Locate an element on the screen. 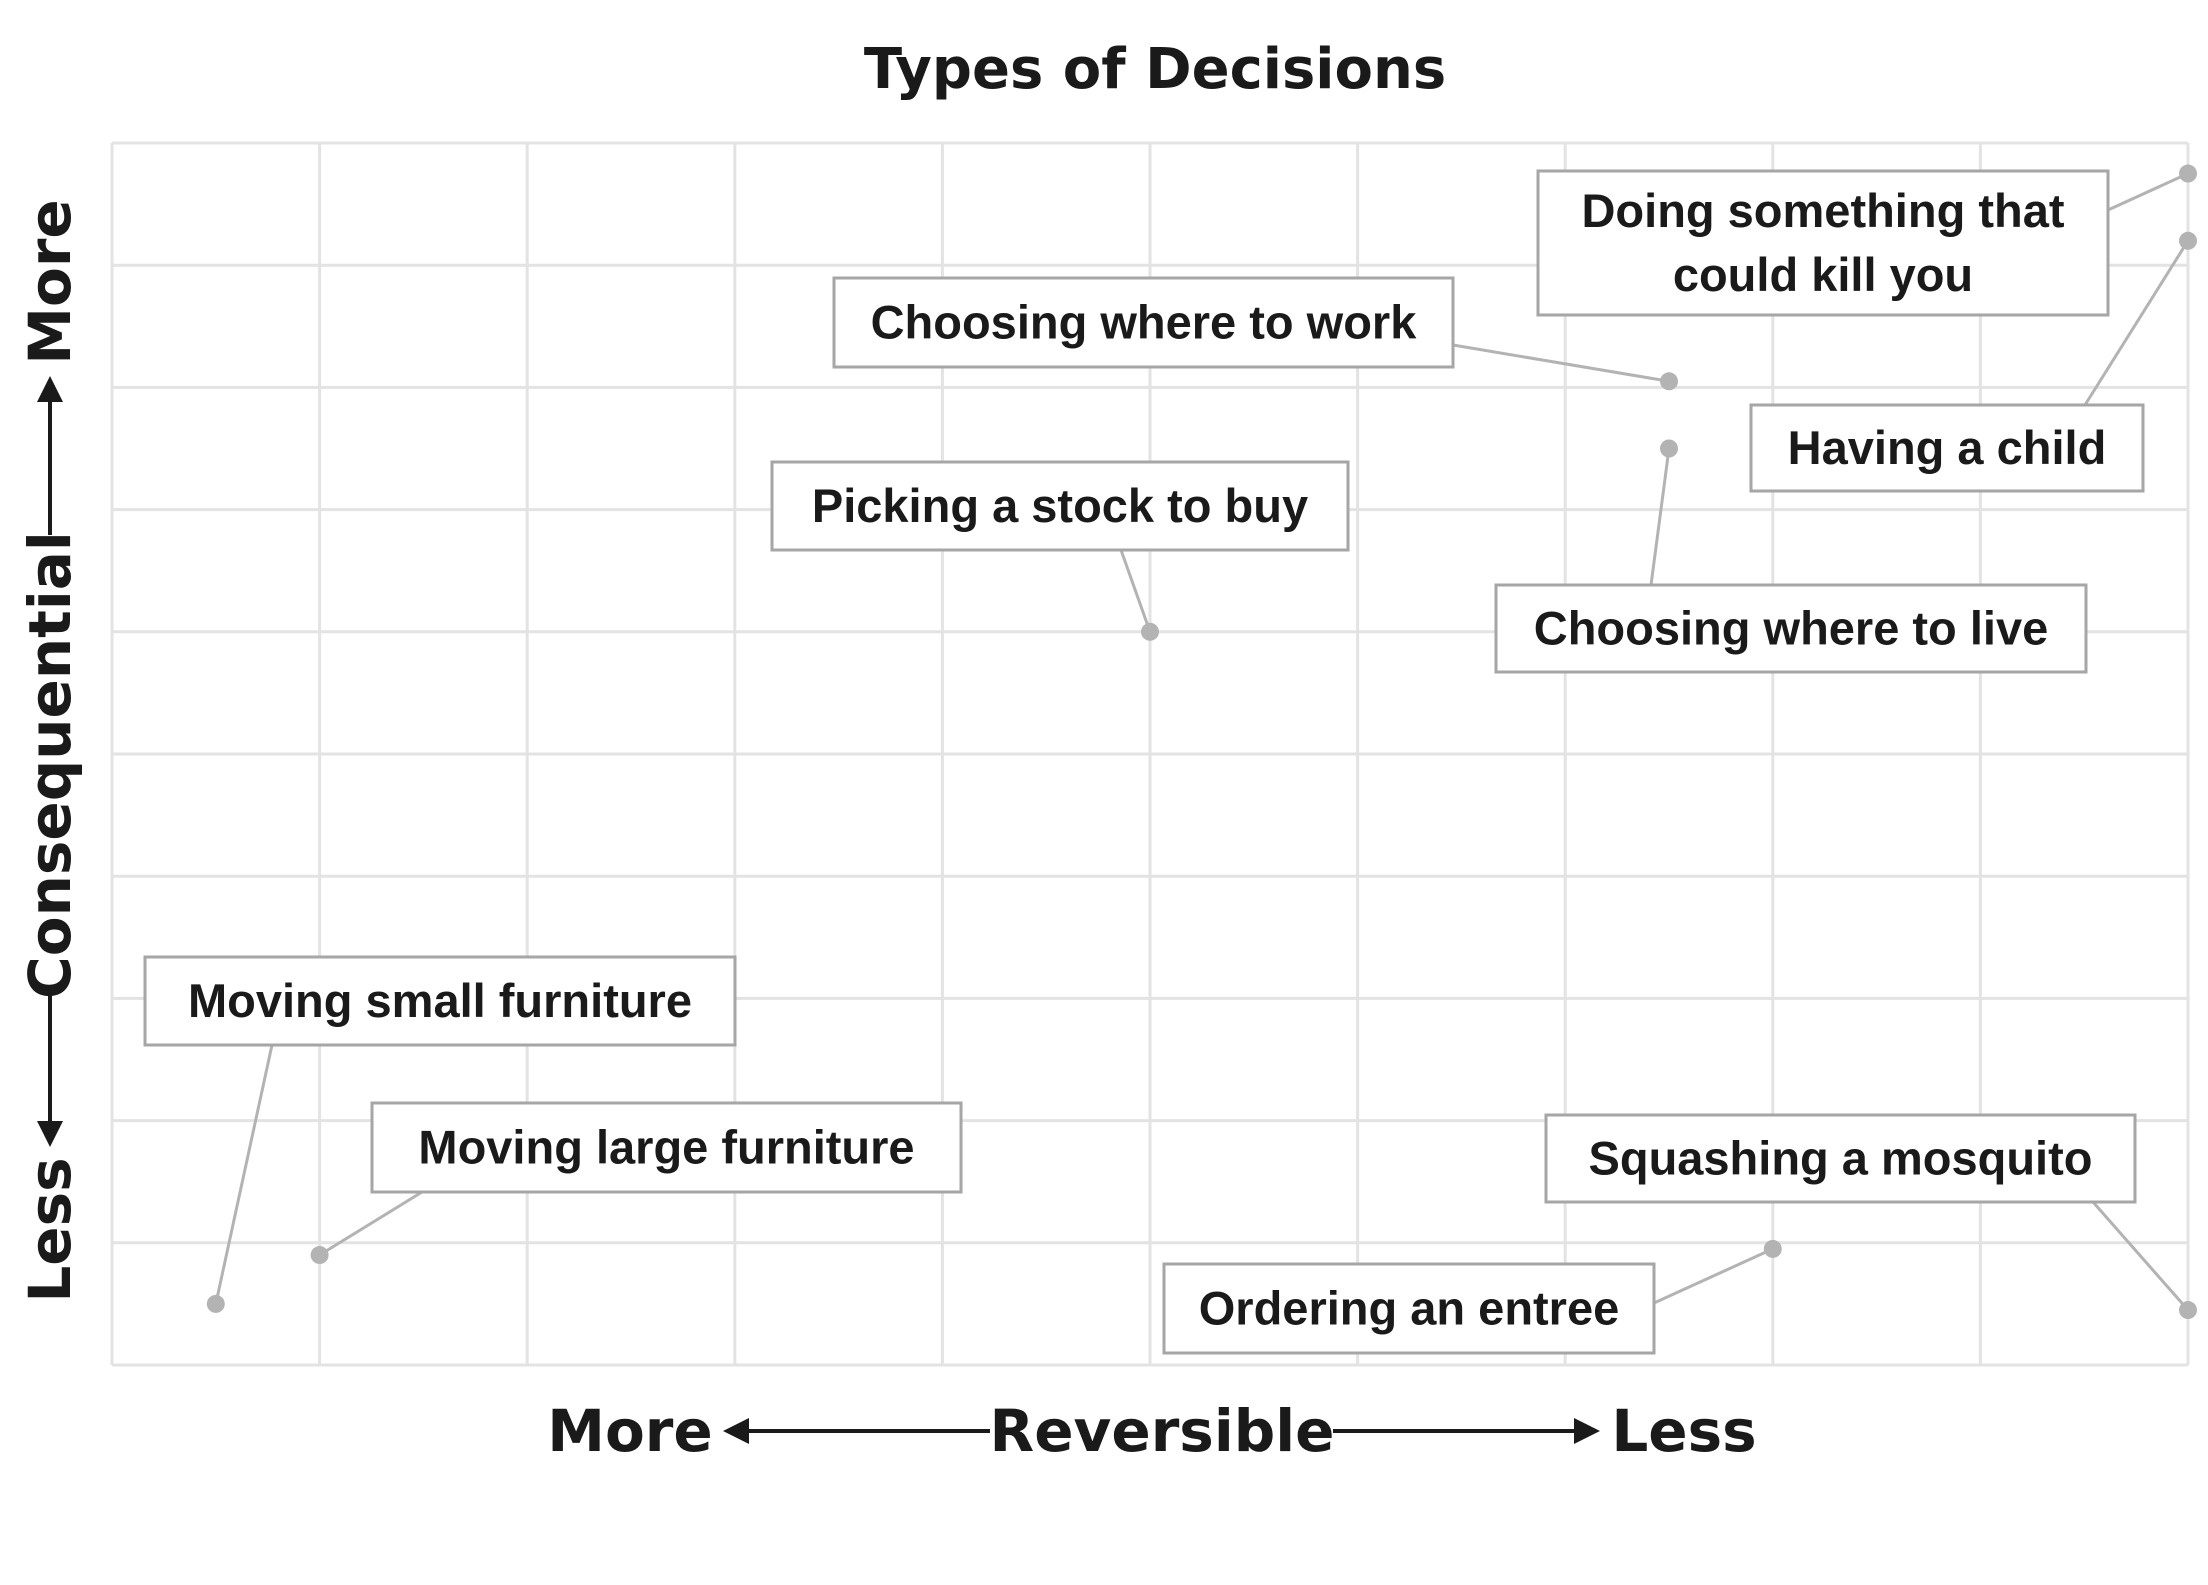 Image resolution: width=2208 pixels, height=1585 pixels. x-axis-label: Reversible is located at coordinates (1162, 1431).